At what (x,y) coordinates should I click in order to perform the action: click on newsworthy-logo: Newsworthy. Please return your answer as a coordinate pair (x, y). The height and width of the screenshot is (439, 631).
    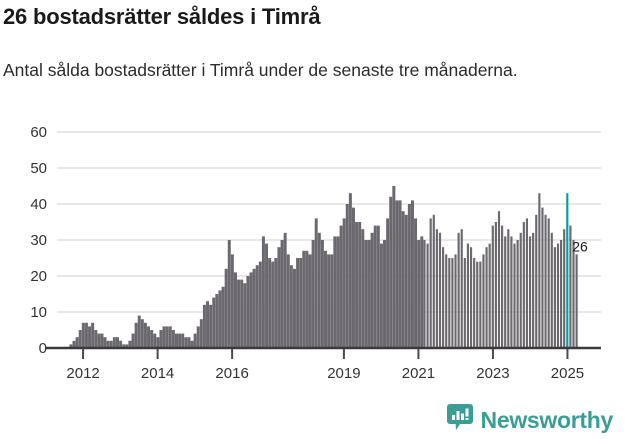
    Looking at the image, I should click on (529, 420).